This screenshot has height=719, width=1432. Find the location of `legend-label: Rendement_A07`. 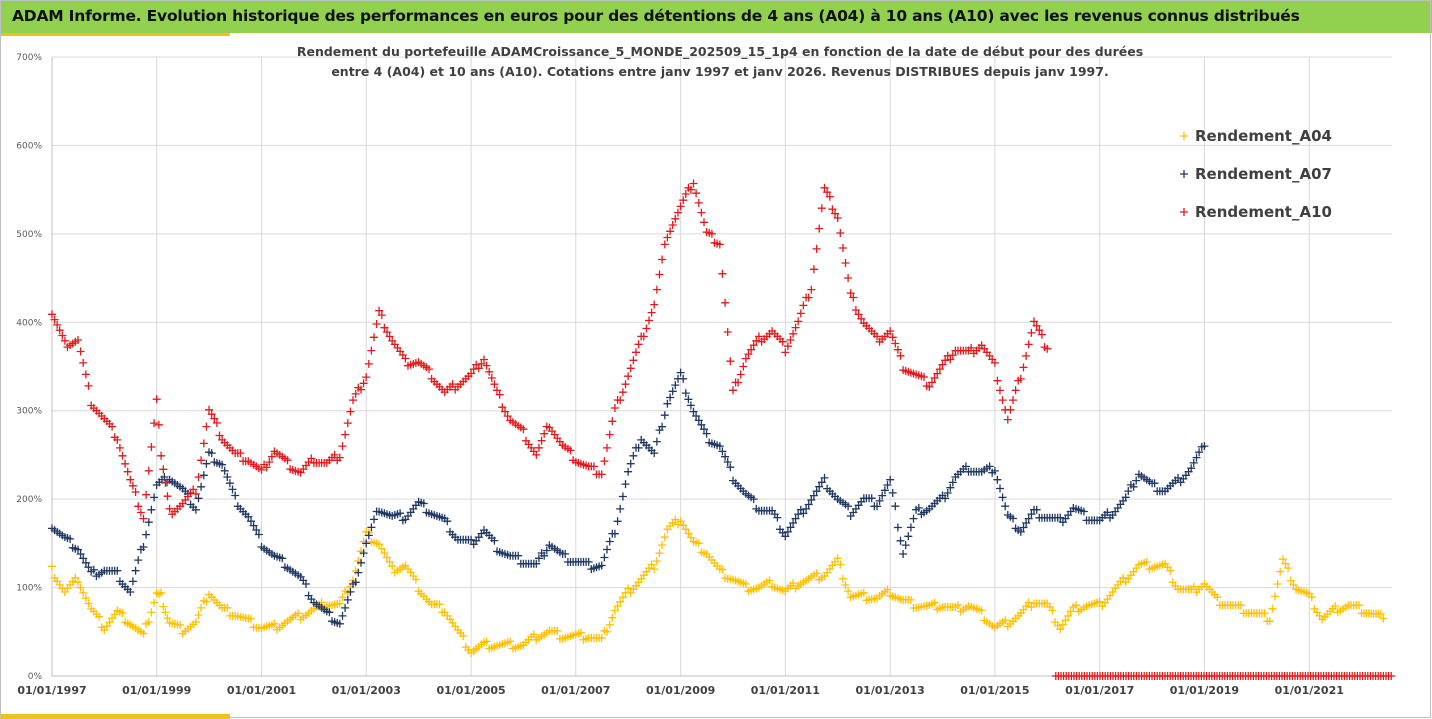

legend-label: Rendement_A07 is located at coordinates (1263, 174).